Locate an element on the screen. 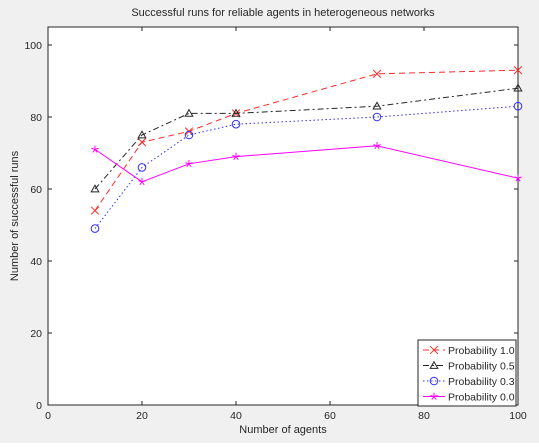  x-tick-label: 20 is located at coordinates (142, 416).